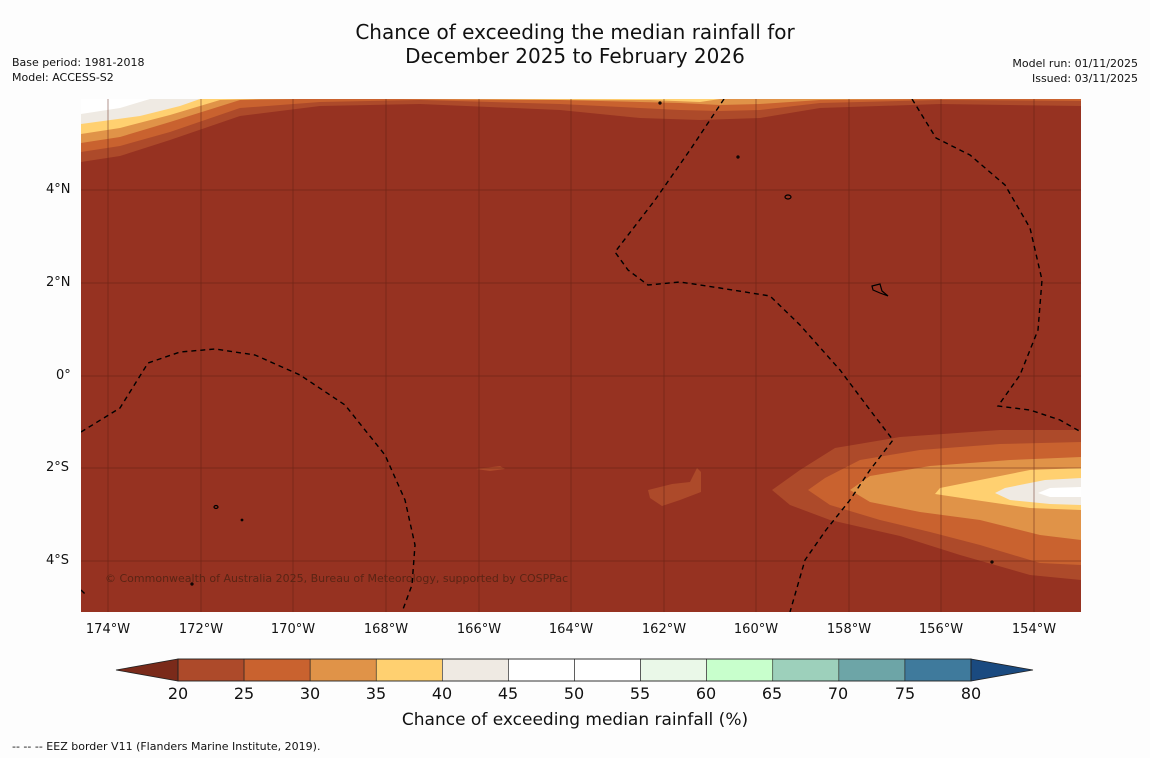 The image size is (1150, 758). What do you see at coordinates (242, 520) in the screenshot?
I see `island-f` at bounding box center [242, 520].